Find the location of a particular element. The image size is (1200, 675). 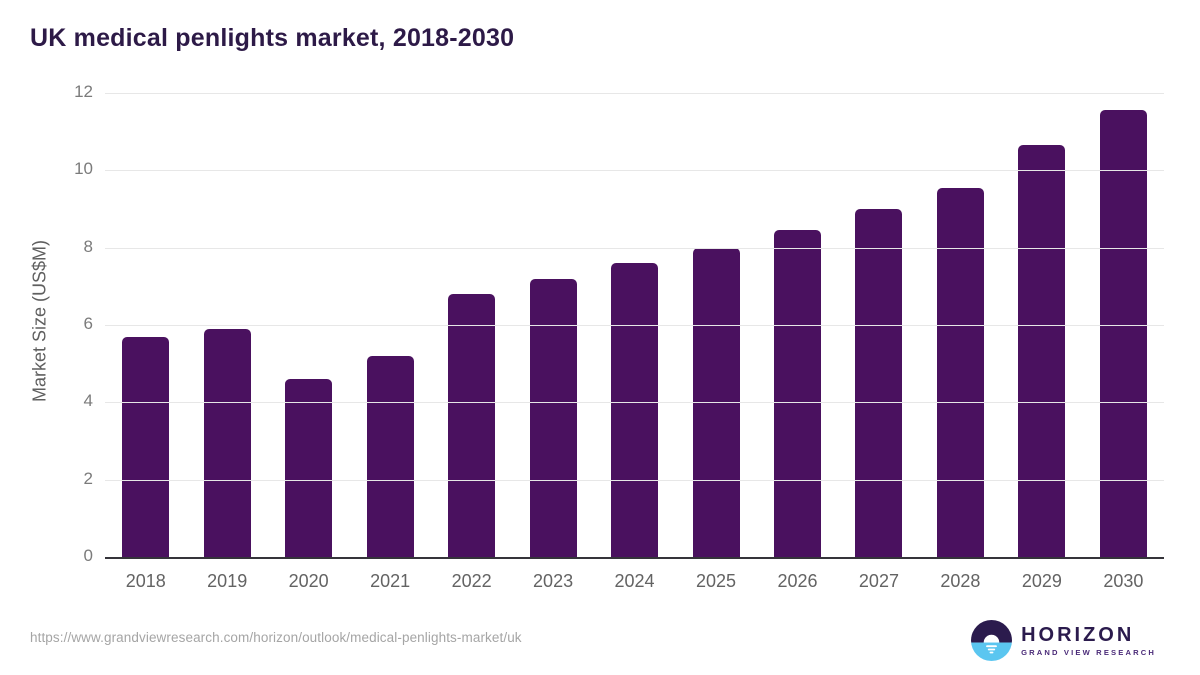

logo-brand: HORIZON is located at coordinates (1078, 634).